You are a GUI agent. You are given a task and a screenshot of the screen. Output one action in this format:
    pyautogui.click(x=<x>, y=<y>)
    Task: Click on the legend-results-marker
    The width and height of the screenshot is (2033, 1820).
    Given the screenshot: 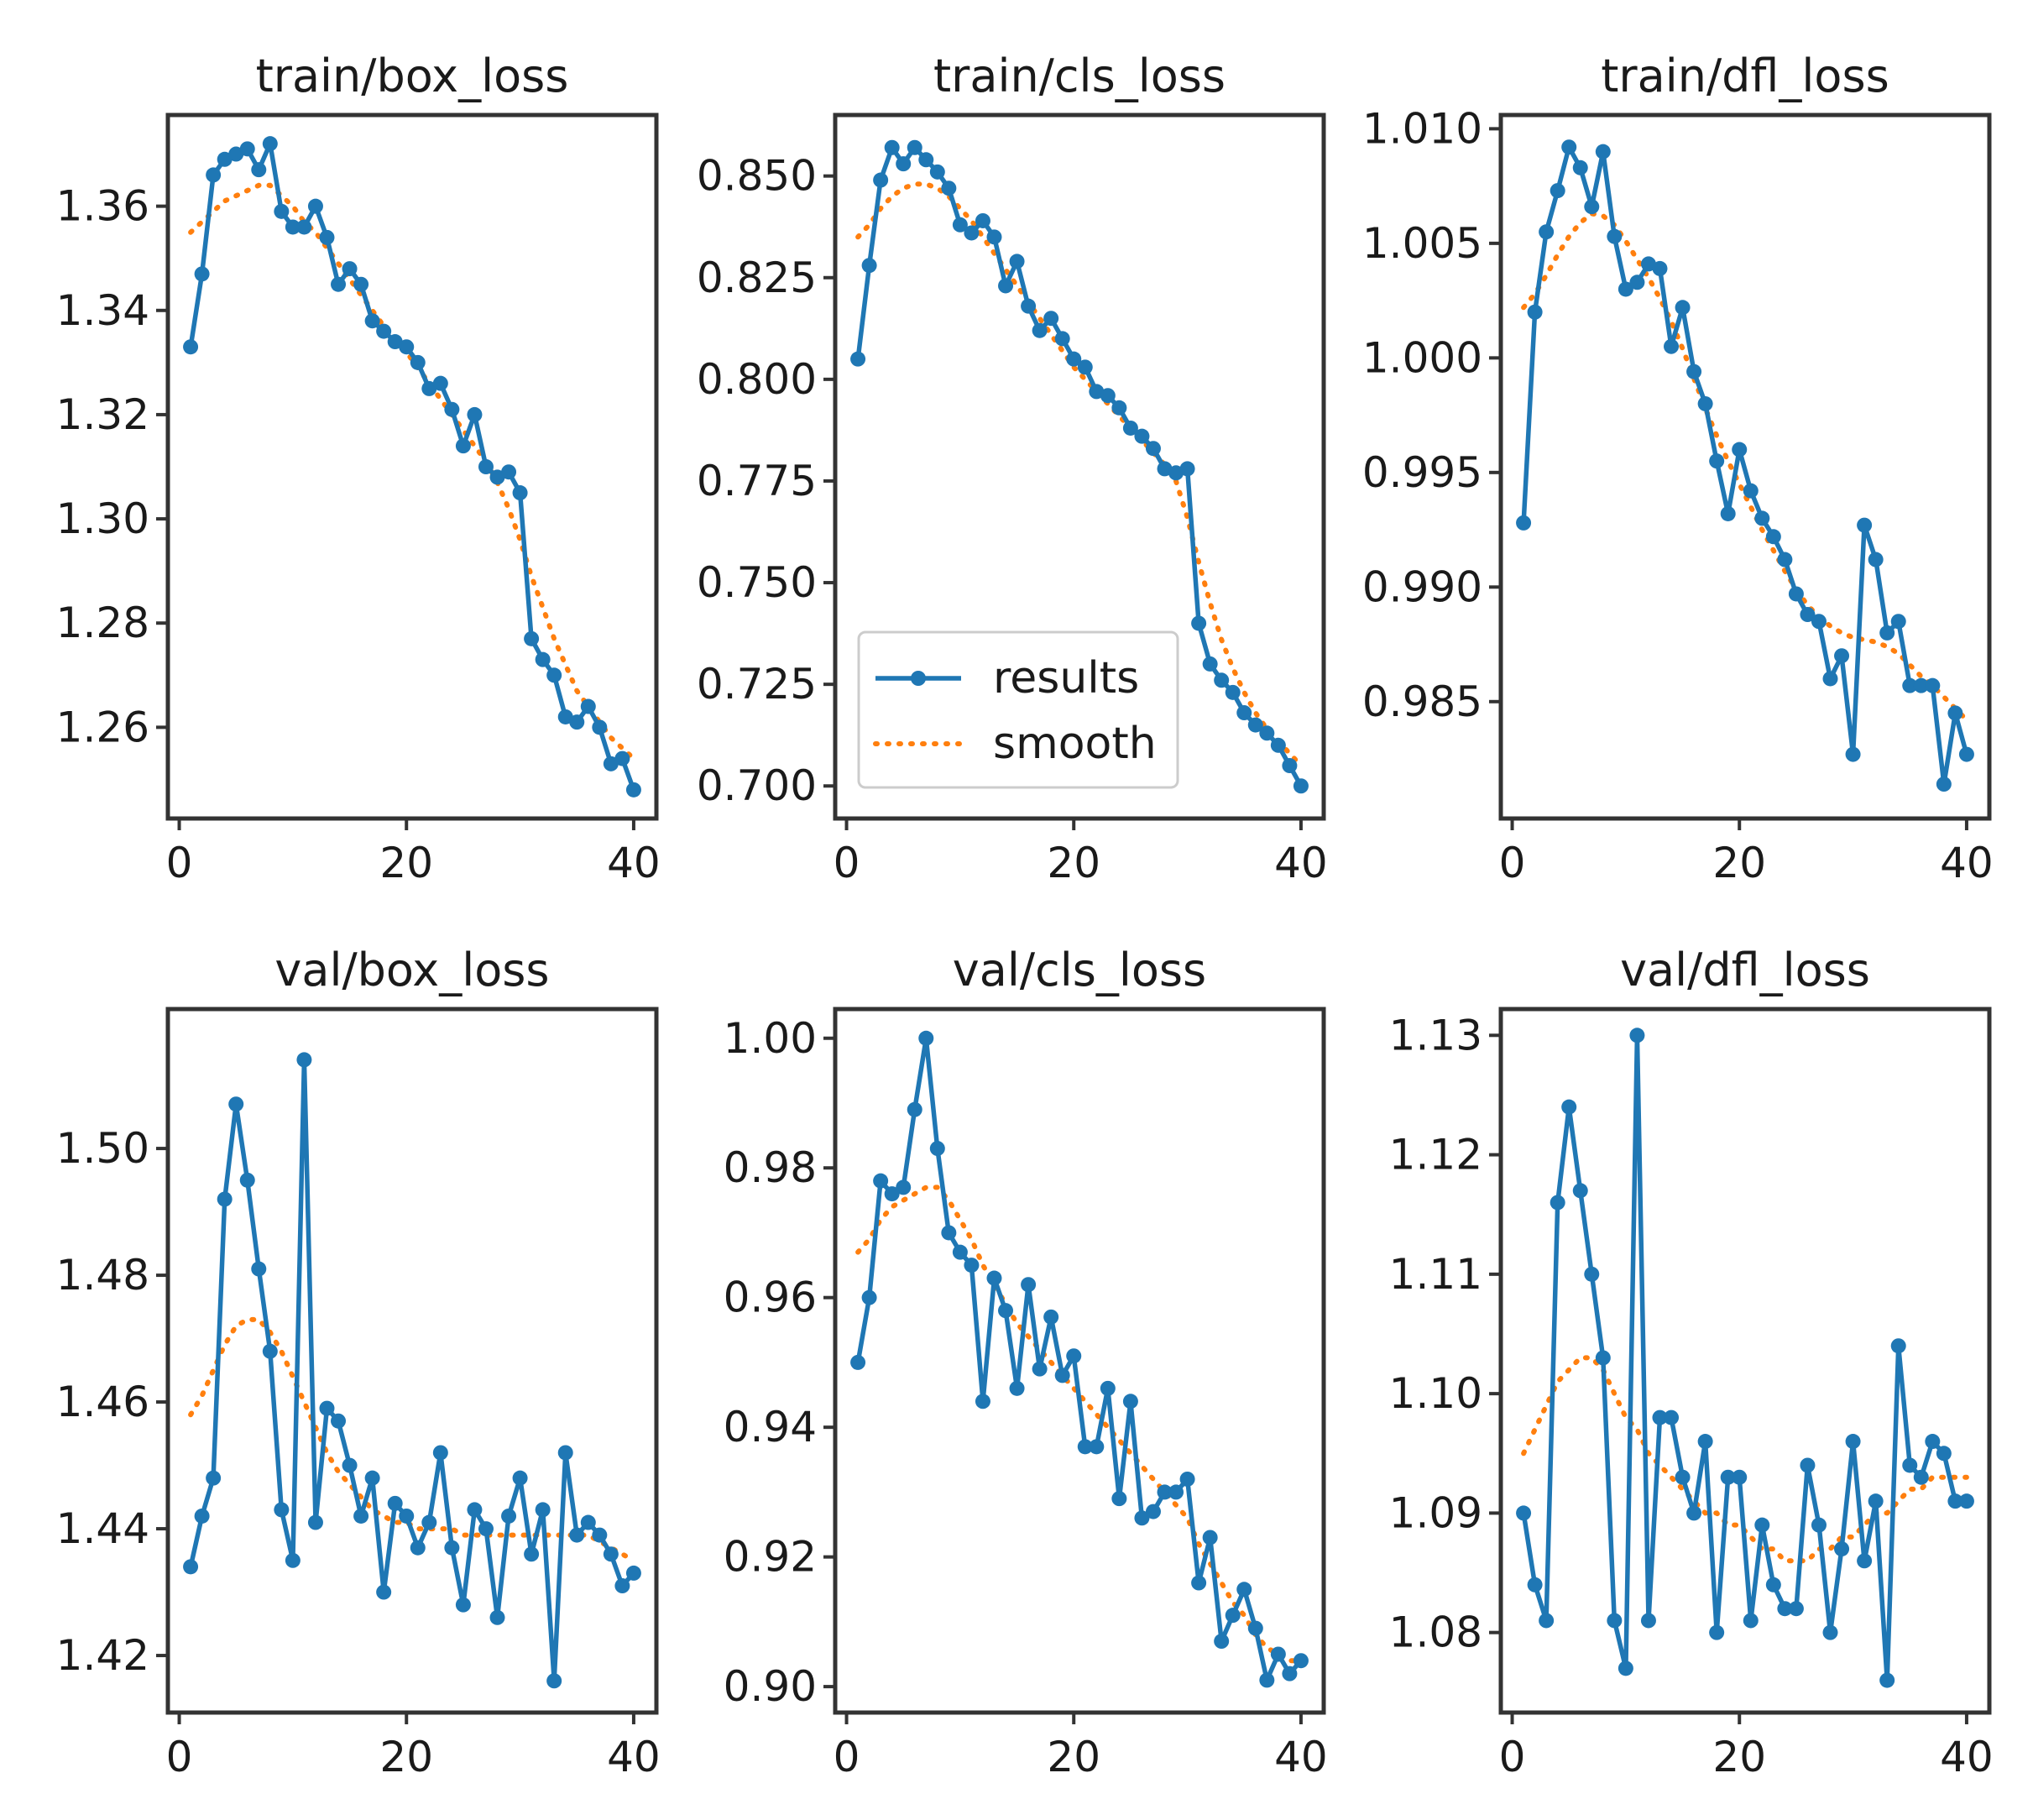 What is the action you would take?
    pyautogui.click(x=918, y=678)
    